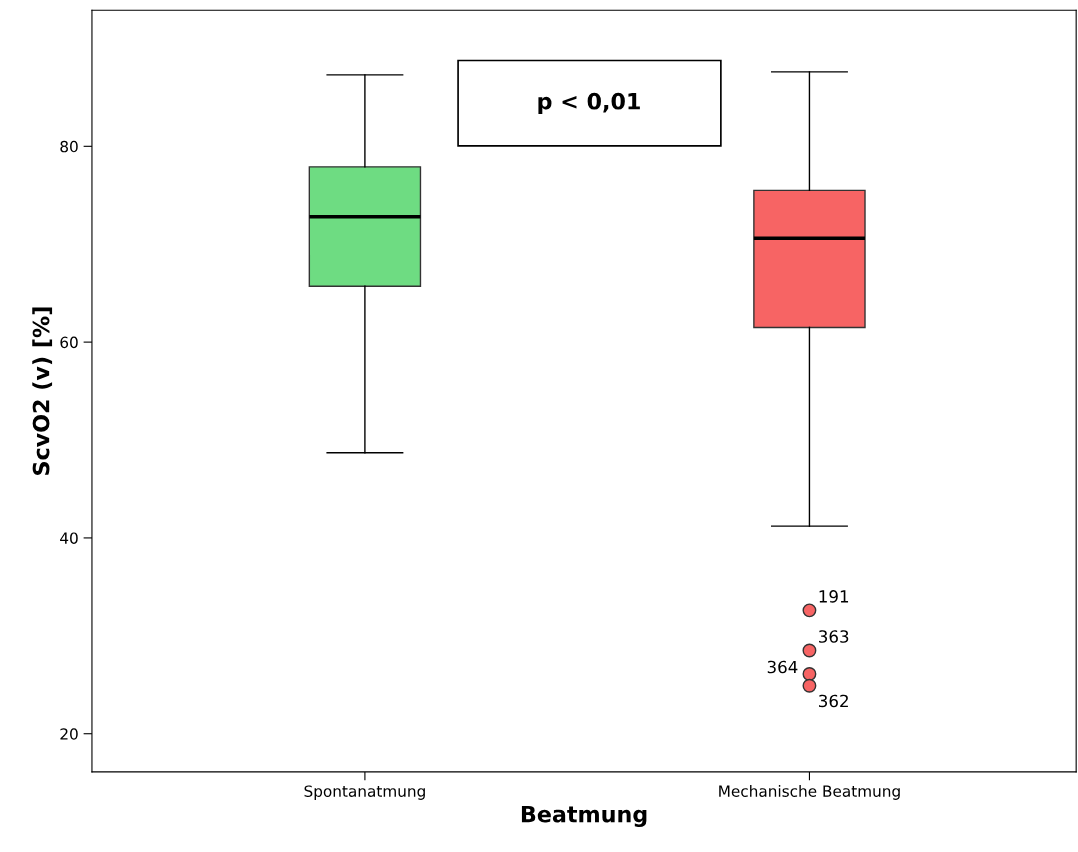 This screenshot has width=1078, height=852. I want to click on y-tick-label: 60, so click(69, 342).